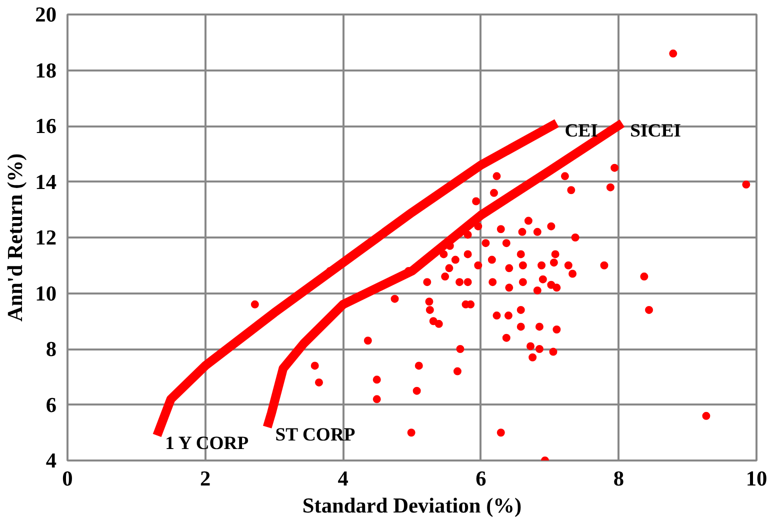 The height and width of the screenshot is (527, 778). Describe the element at coordinates (45, 14) in the screenshot. I see `y-tick-label: 20` at that location.